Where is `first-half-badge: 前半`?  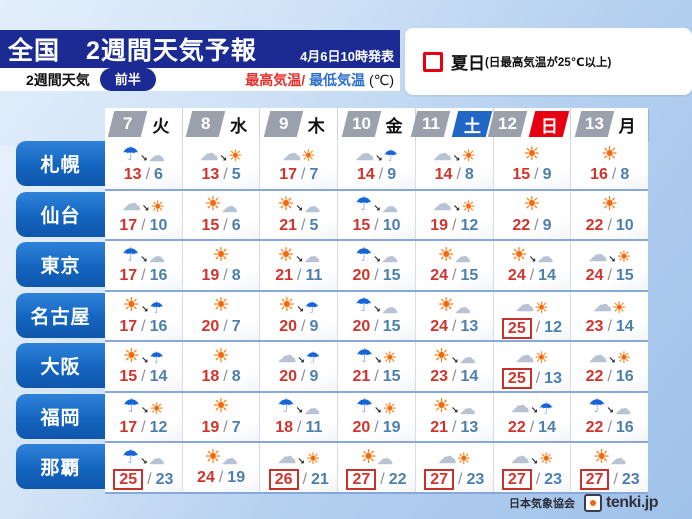 first-half-badge: 前半 is located at coordinates (127, 79).